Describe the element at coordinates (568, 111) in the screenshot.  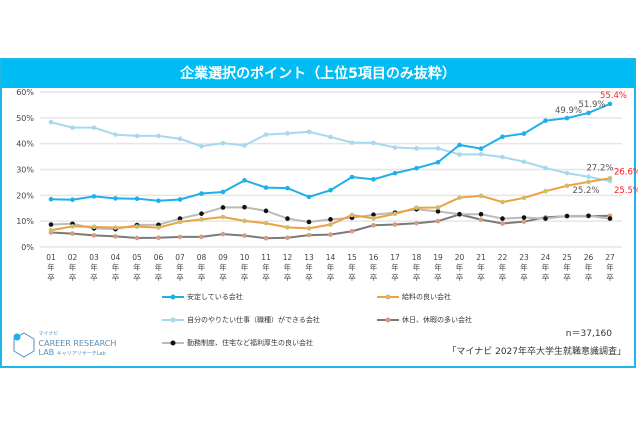
I see `data-label: 49.9%` at that location.